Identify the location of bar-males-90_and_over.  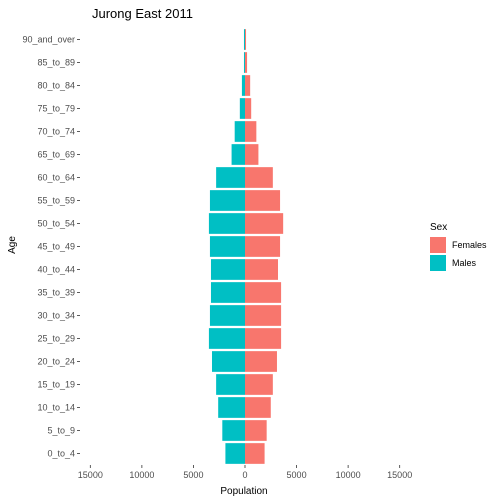
(244, 39).